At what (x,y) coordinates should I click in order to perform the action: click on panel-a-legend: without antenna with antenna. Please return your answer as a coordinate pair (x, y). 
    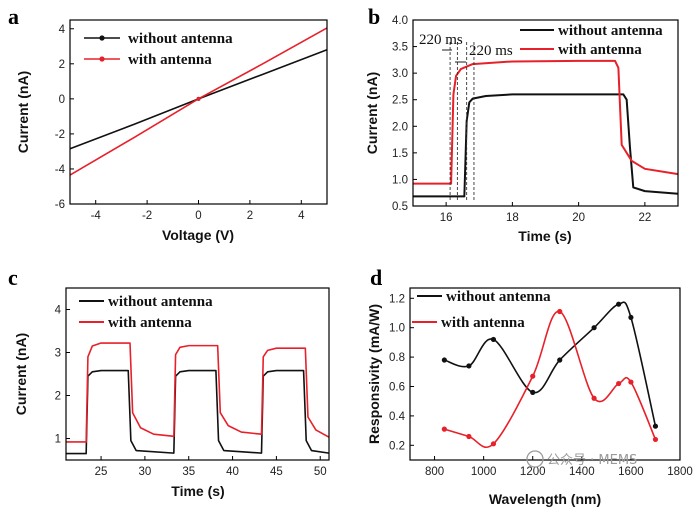
    Looking at the image, I should click on (158, 49).